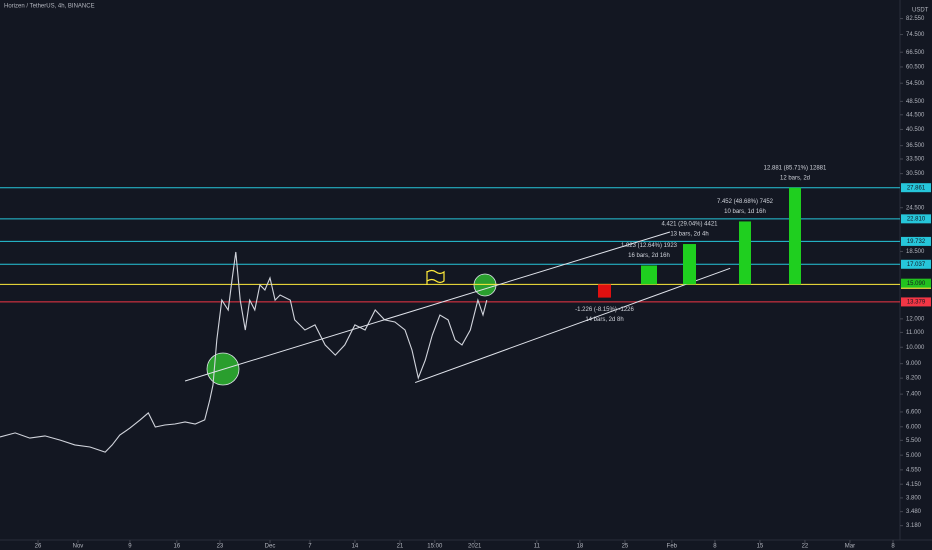 The image size is (932, 550). Describe the element at coordinates (914, 485) in the screenshot. I see `y-tick-label: 4.150` at that location.